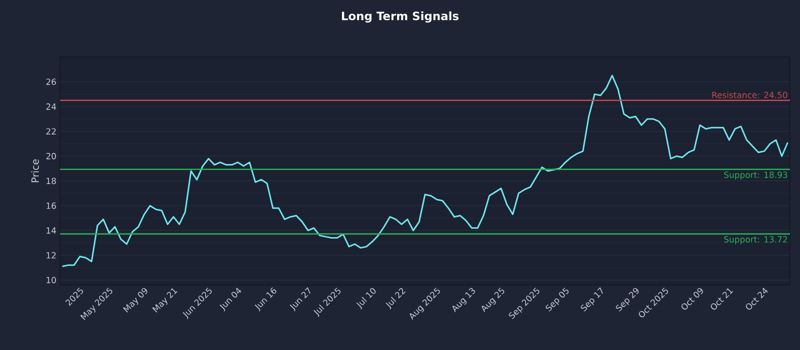  What do you see at coordinates (692, 299) in the screenshot?
I see `x-tick-label: Oct 09` at bounding box center [692, 299].